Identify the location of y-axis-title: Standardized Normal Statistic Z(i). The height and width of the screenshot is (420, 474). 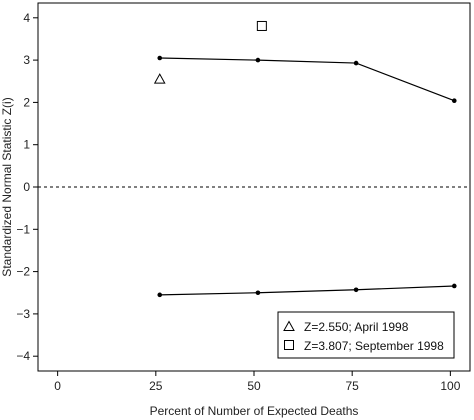
(7, 186).